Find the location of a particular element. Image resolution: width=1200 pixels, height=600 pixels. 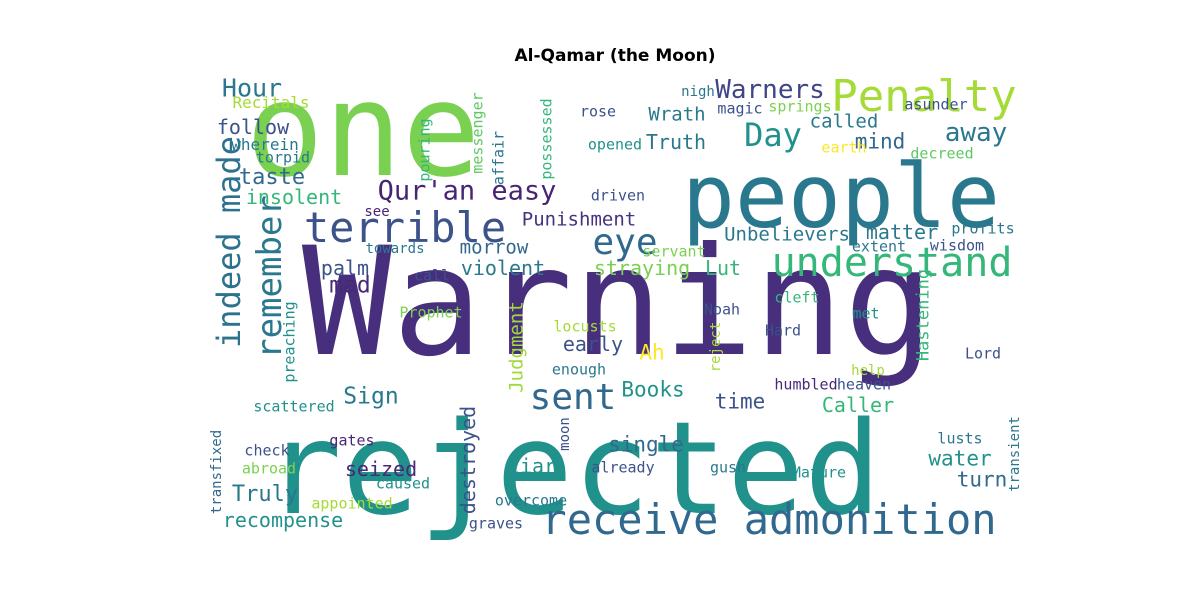

cloud-word: terrible is located at coordinates (405, 227).